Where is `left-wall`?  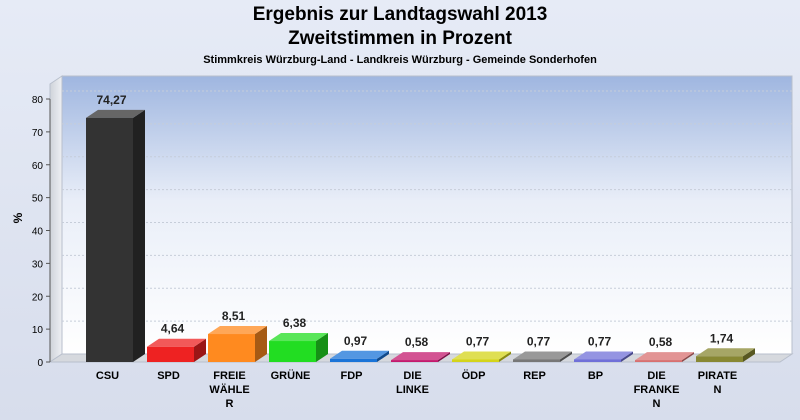 left-wall is located at coordinates (56, 219).